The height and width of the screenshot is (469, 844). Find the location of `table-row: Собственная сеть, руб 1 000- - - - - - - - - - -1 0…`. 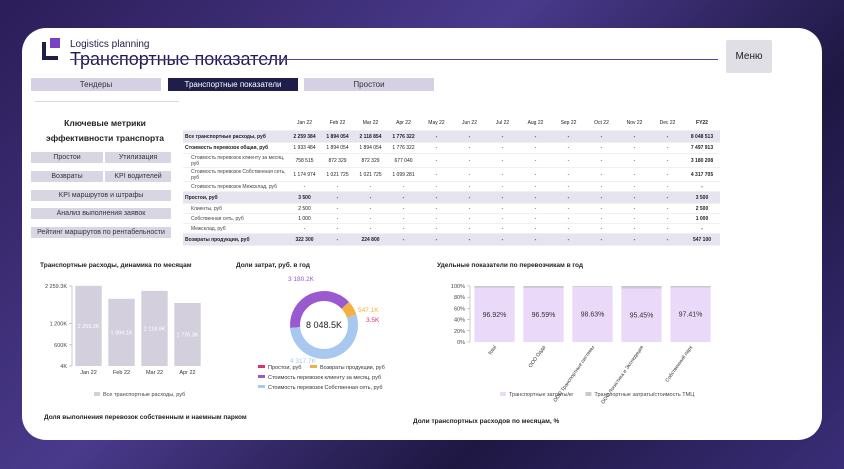

table-row: Собственная сеть, руб 1 000- - - - - - - - - - -1 0… is located at coordinates (451, 218).